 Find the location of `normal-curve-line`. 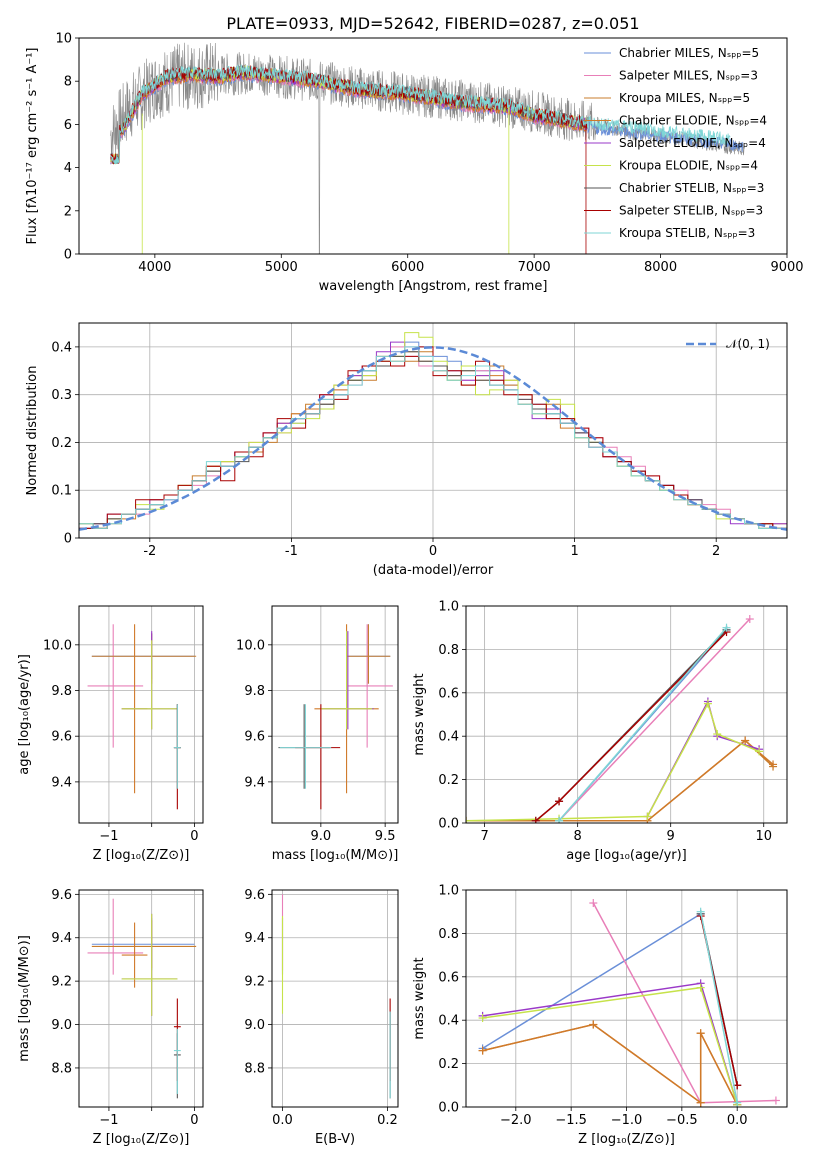

normal-curve-line is located at coordinates (433, 438).